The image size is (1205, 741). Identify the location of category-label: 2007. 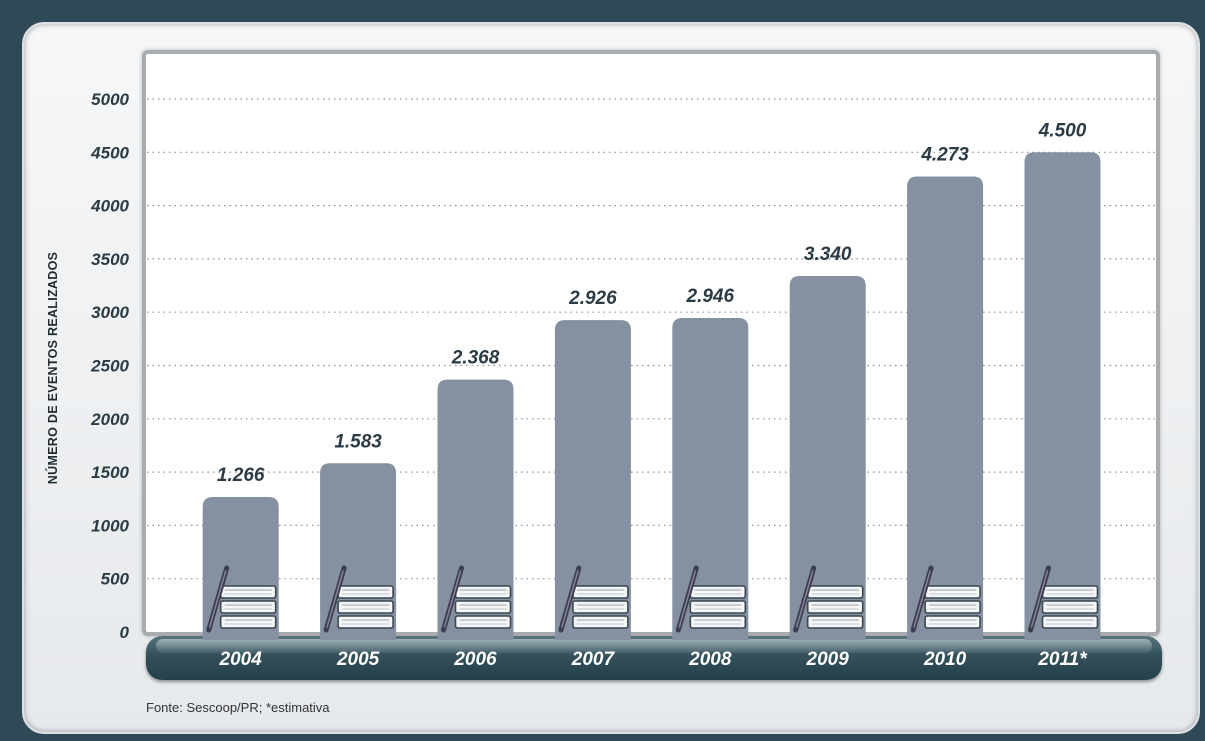
(593, 659).